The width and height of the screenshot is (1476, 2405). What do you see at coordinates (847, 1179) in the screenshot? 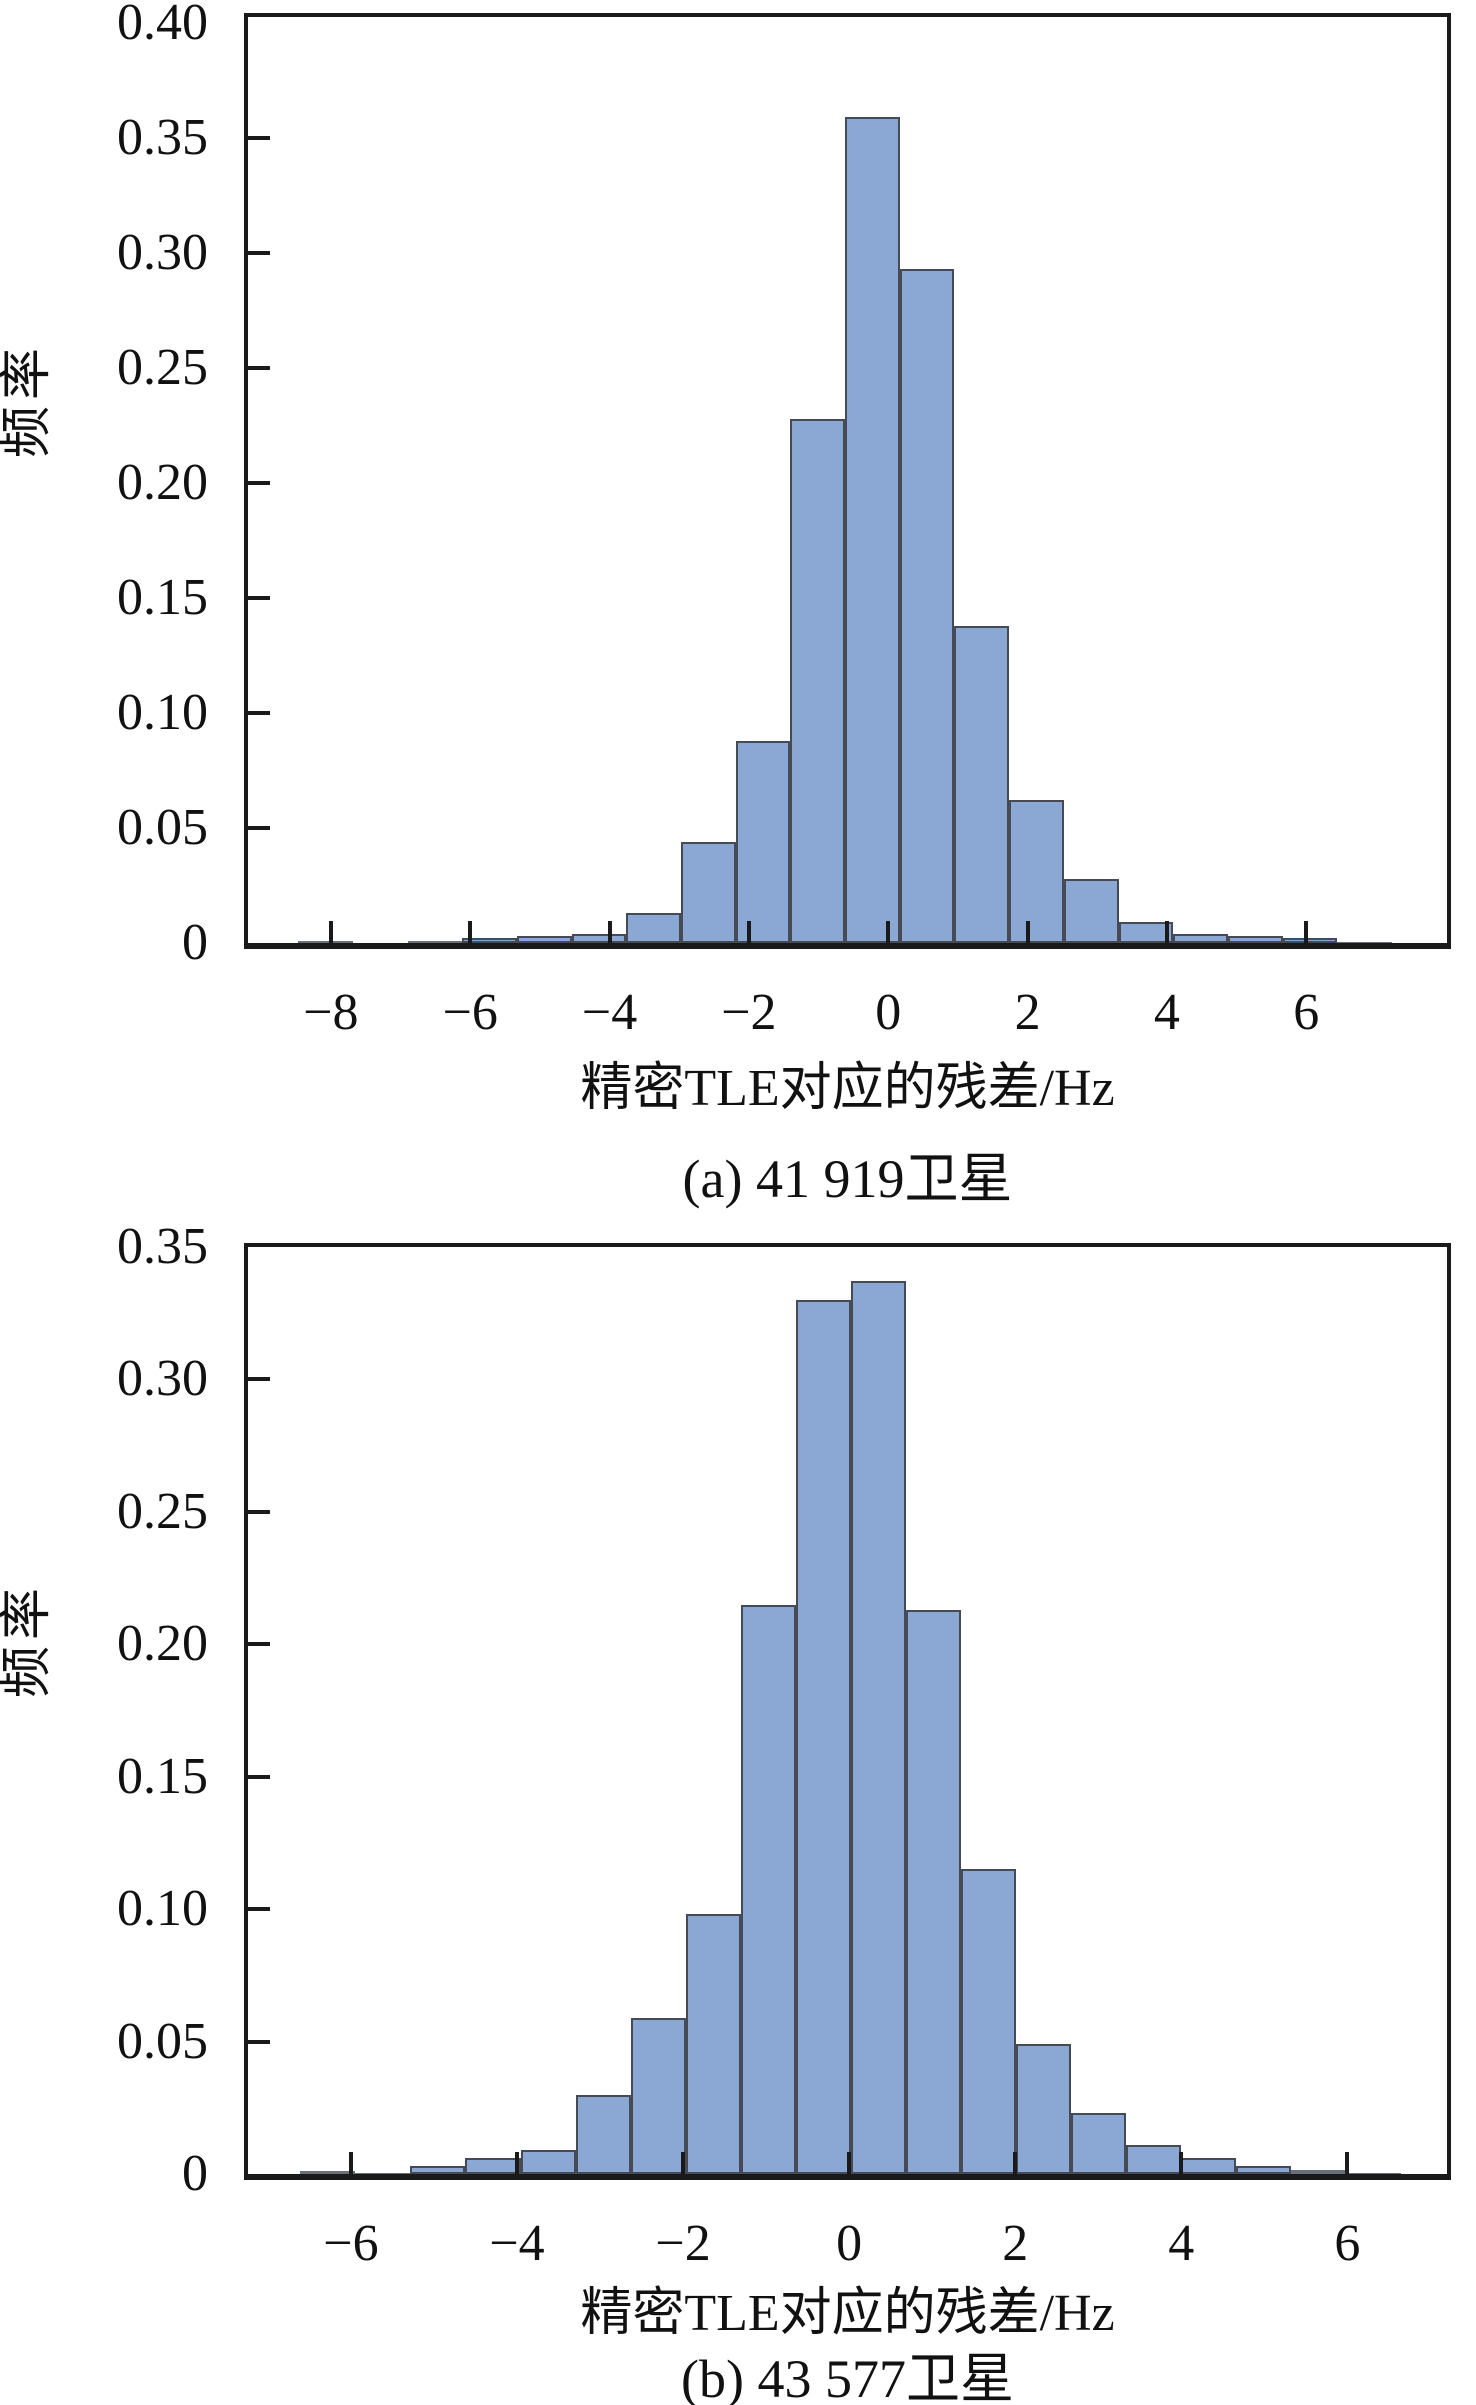
I see `caption-a: (a) 41 919卫星` at bounding box center [847, 1179].